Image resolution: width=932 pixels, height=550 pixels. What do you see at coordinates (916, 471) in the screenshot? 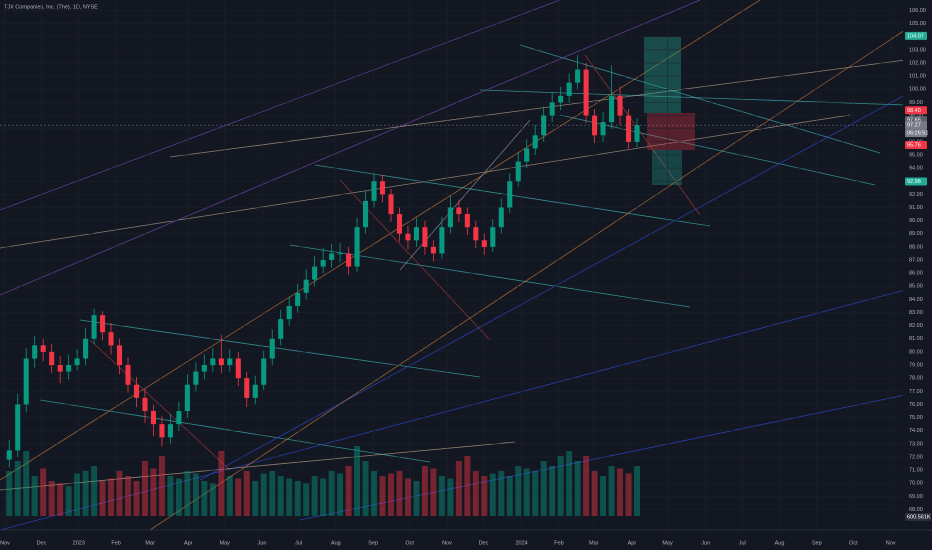
I see `y-tick-label: 71.00` at bounding box center [916, 471].